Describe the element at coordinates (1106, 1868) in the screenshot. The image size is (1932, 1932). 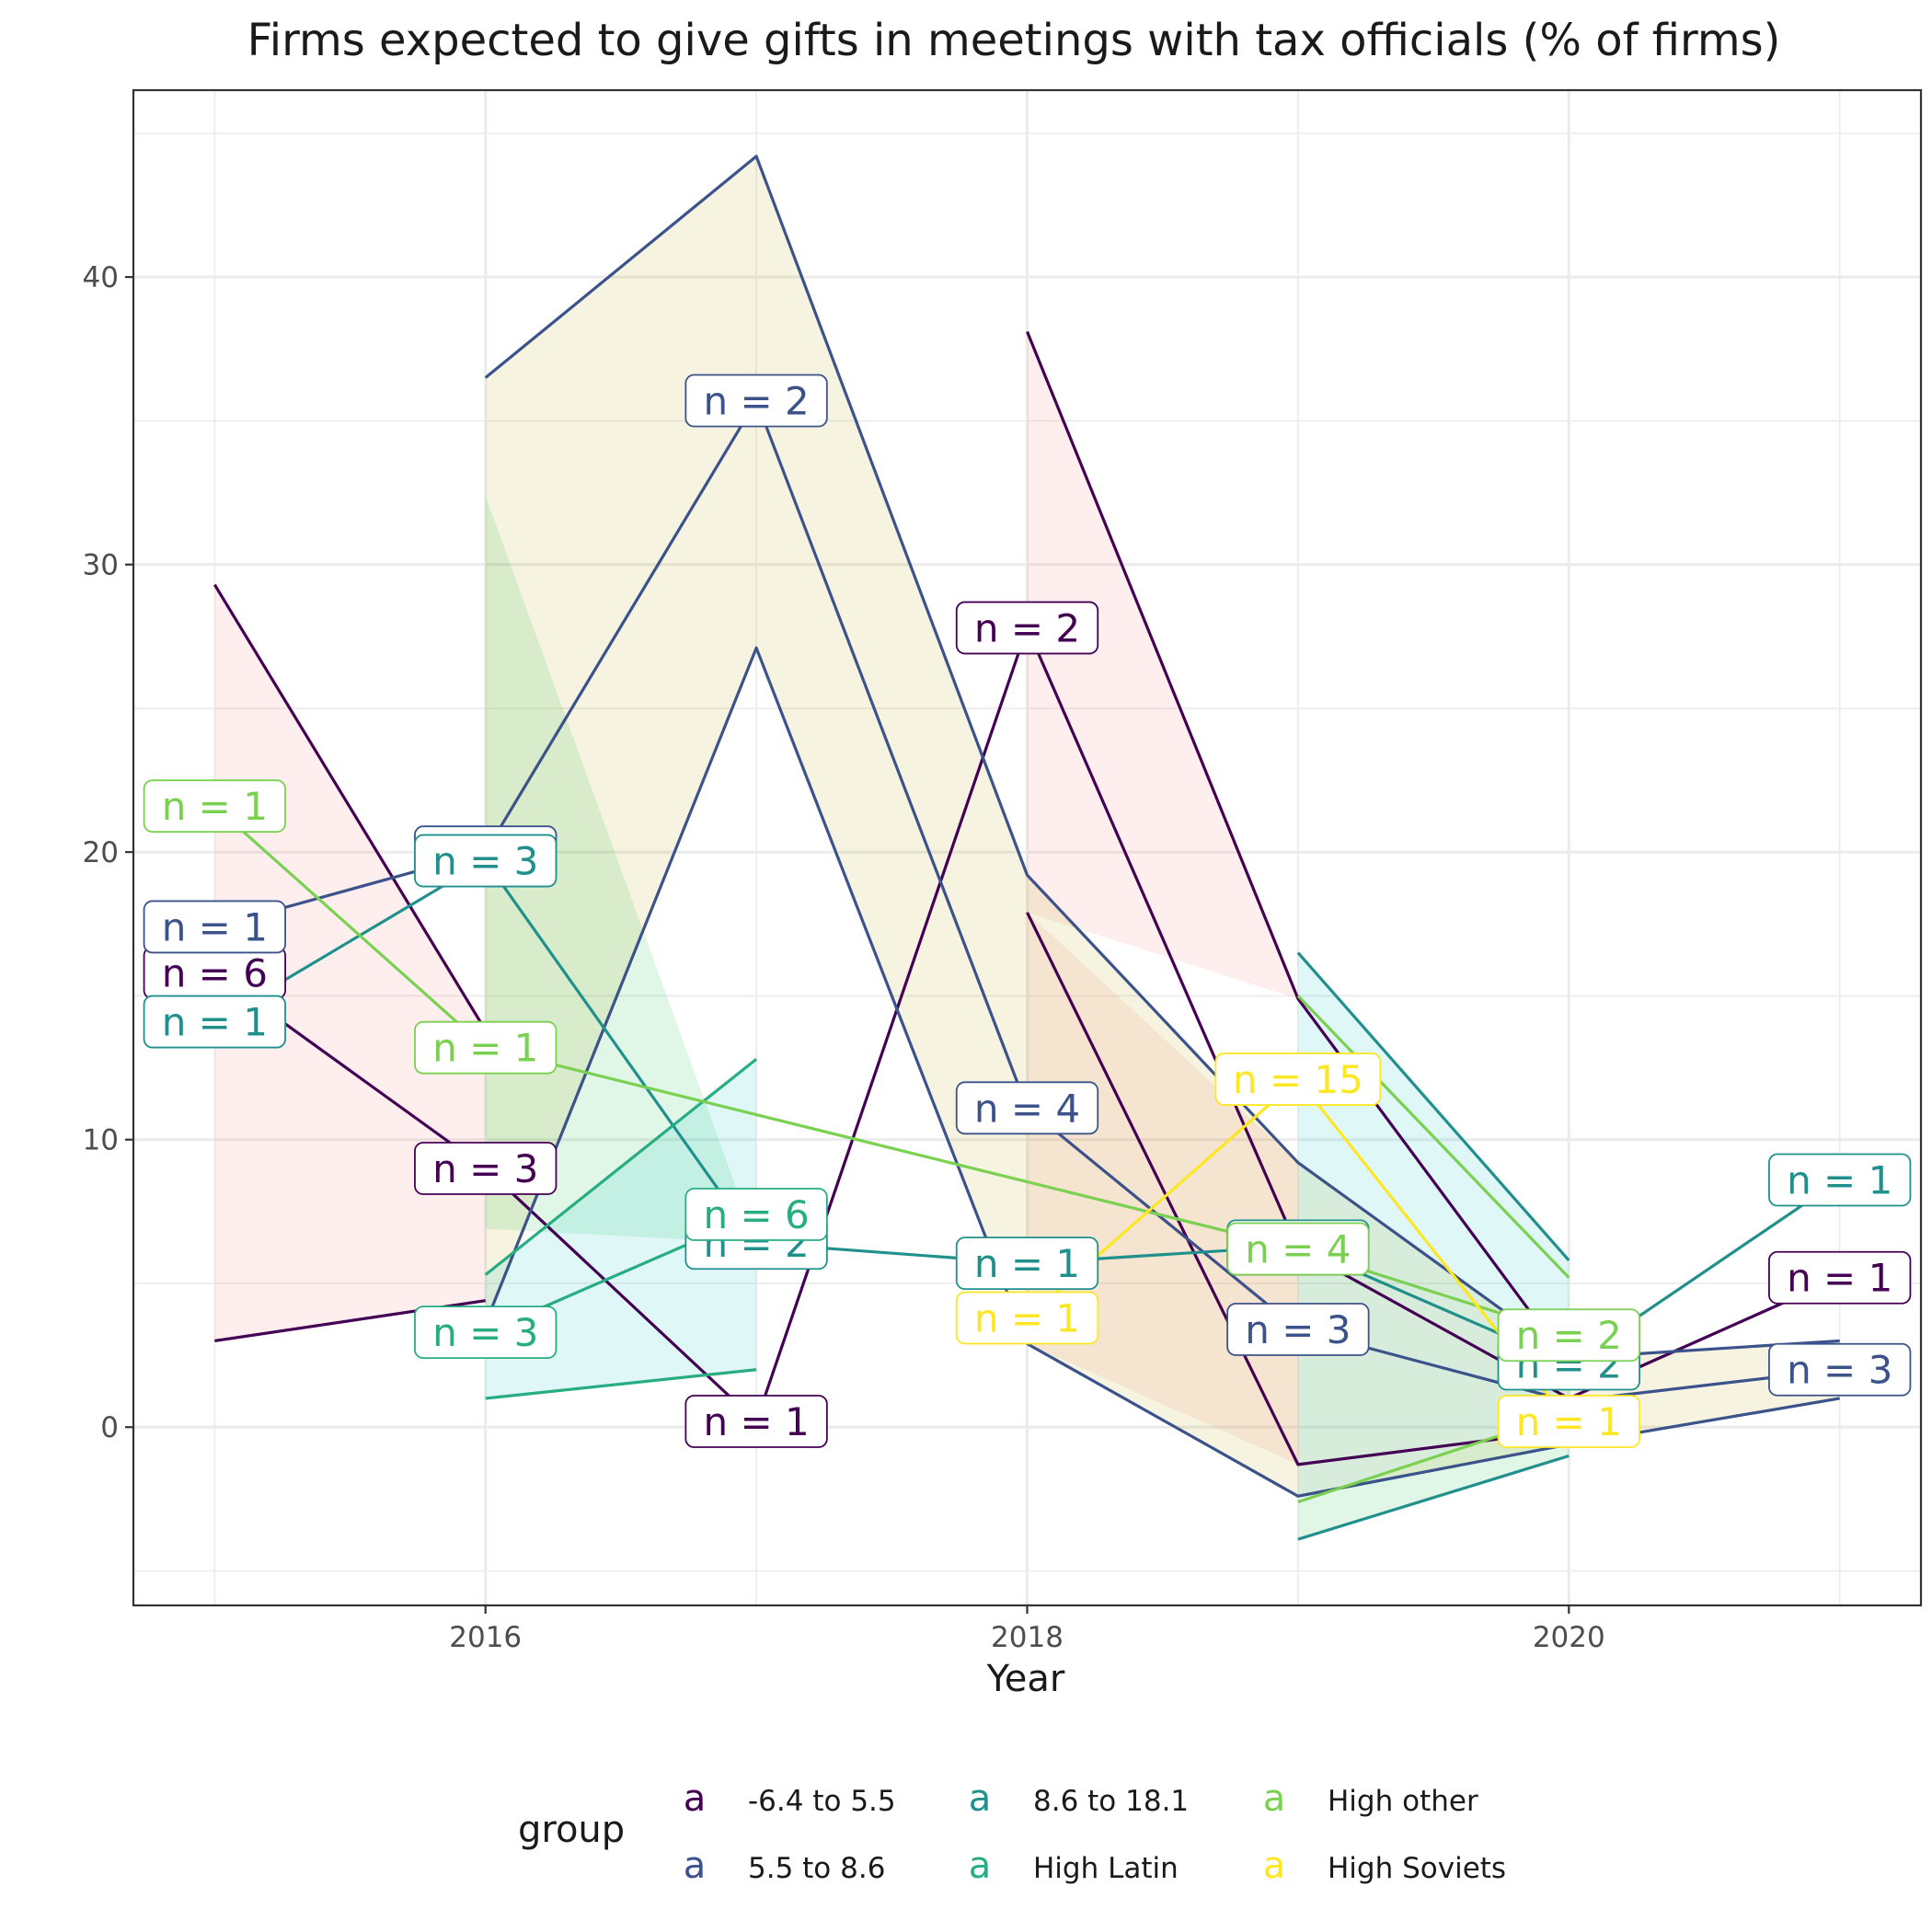
I see `legend-entry-label: High Latin` at that location.